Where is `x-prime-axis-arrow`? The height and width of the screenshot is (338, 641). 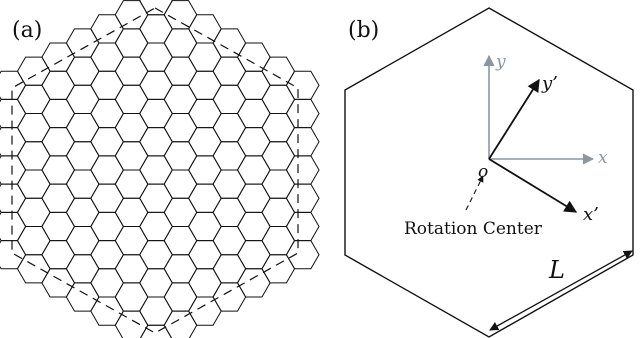
x-prime-axis-arrow is located at coordinates (533, 185).